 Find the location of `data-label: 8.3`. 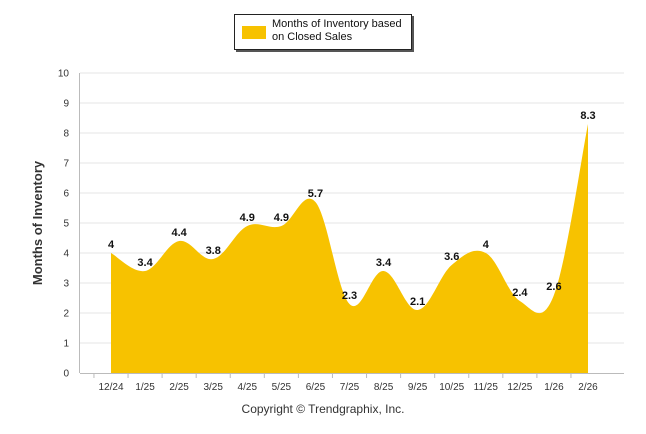

data-label: 8.3 is located at coordinates (587, 116).